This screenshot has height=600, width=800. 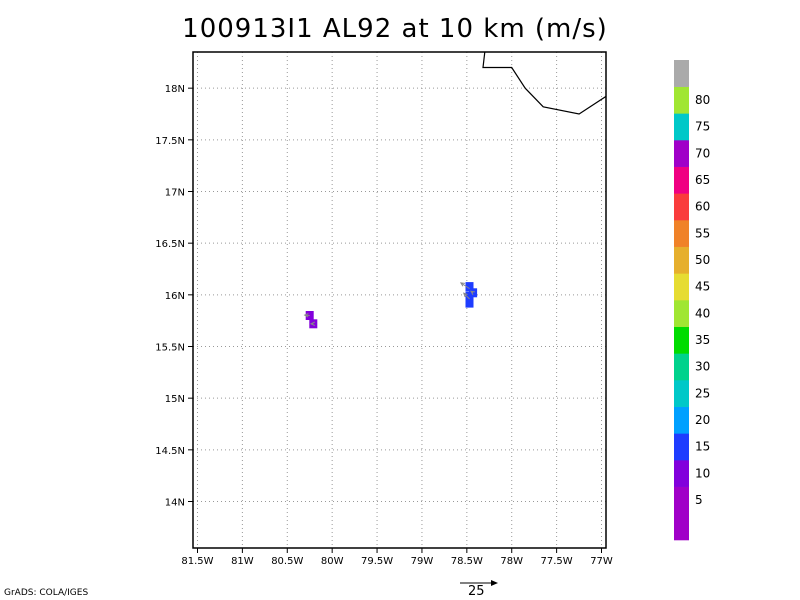 What do you see at coordinates (170, 451) in the screenshot?
I see `y-tick-label: 14.5N` at bounding box center [170, 451].